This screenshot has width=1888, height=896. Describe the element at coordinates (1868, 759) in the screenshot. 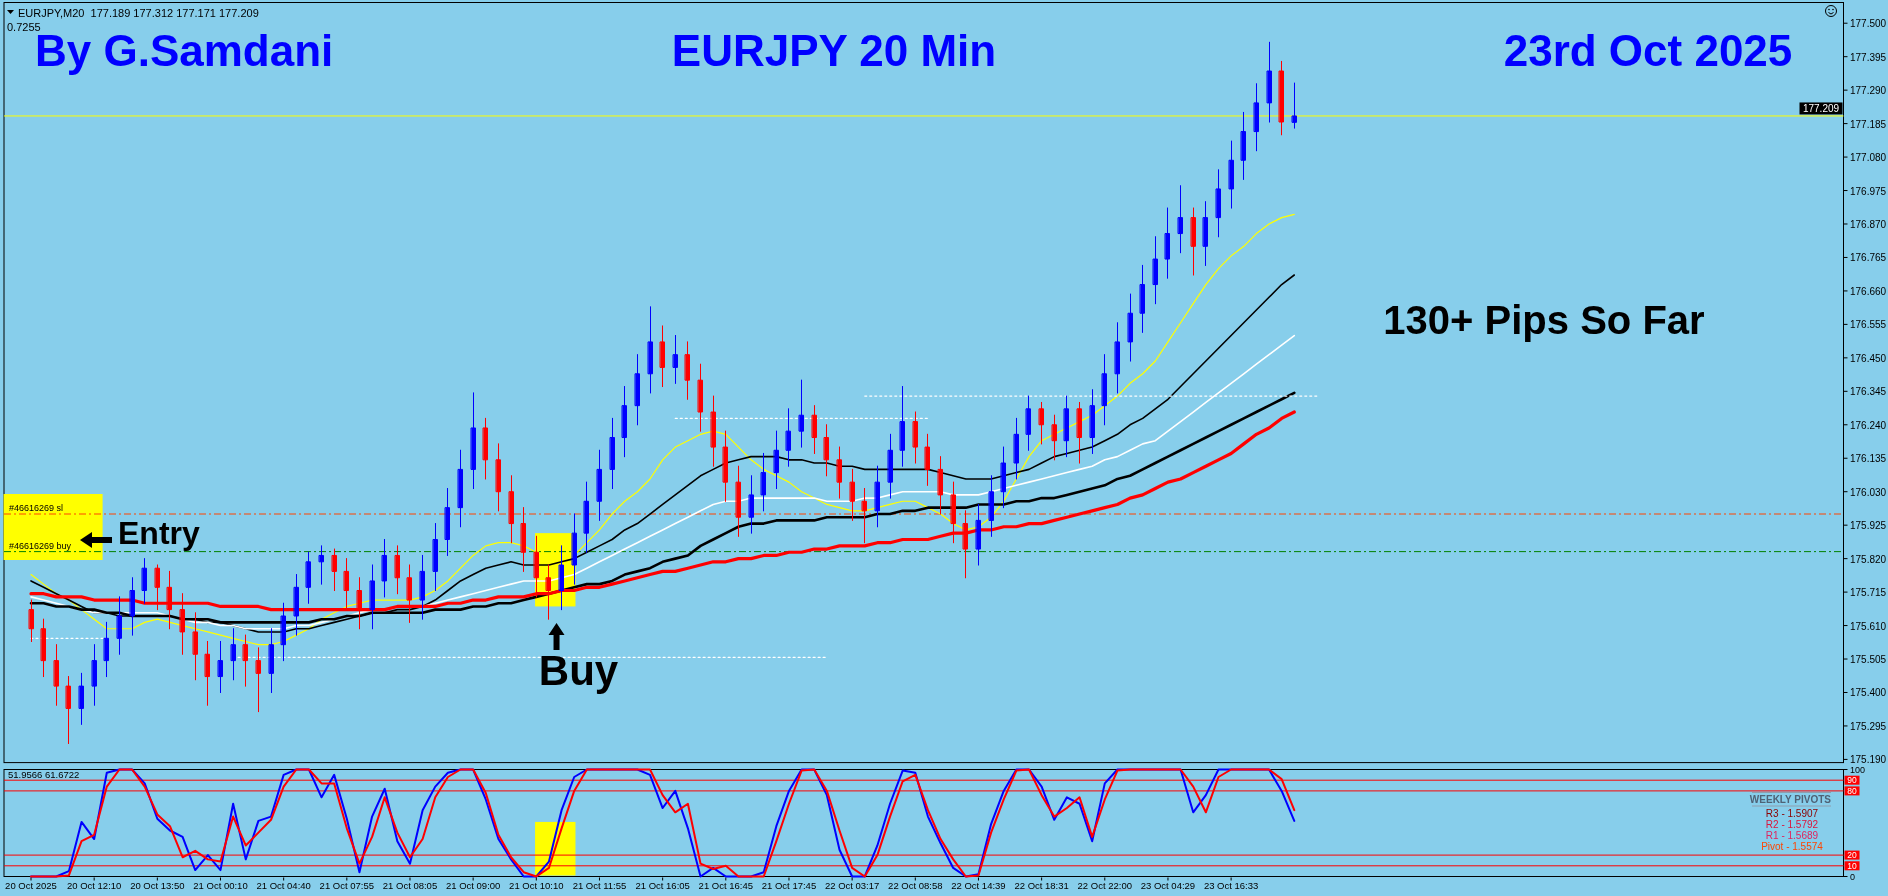

I see `y-tick-label: 175.190` at that location.